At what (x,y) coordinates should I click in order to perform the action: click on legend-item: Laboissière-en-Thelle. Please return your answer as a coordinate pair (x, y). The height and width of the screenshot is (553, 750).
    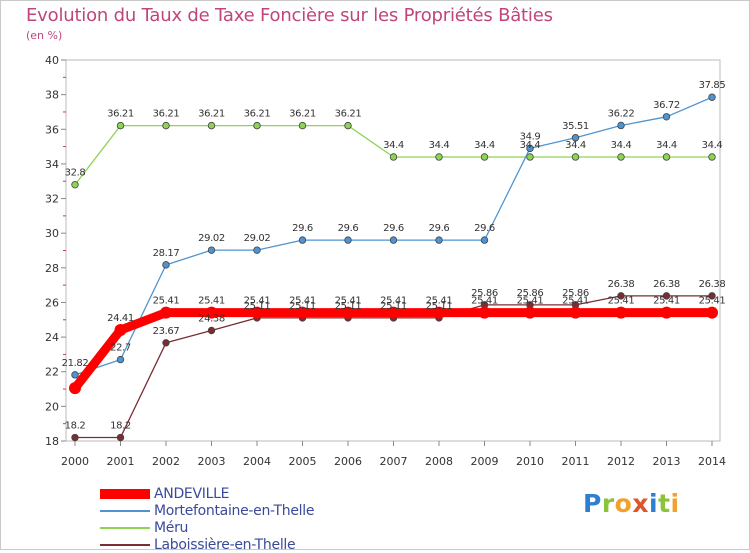
    Looking at the image, I should click on (207, 544).